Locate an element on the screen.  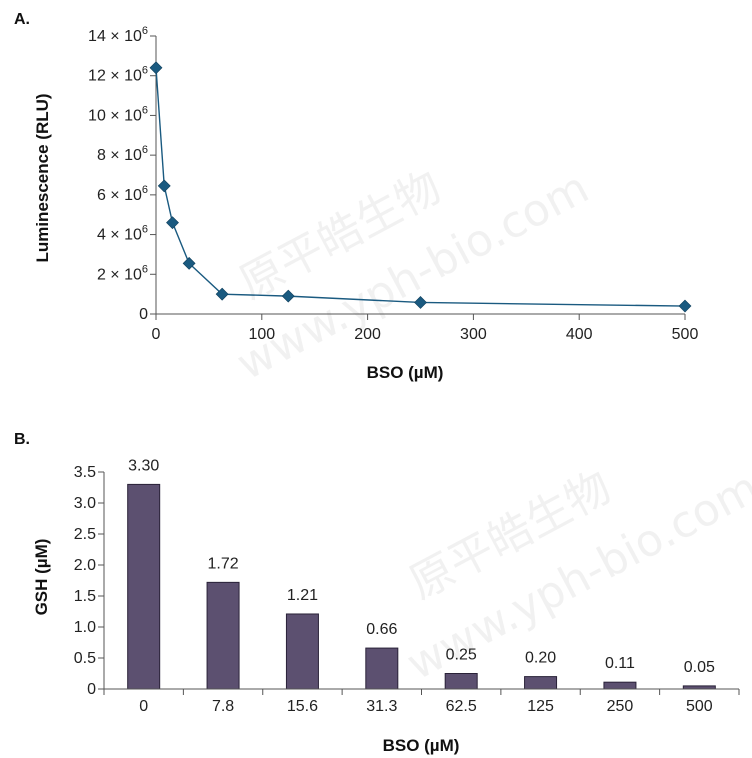
panel-b-data-label: 3.30 is located at coordinates (143, 465).